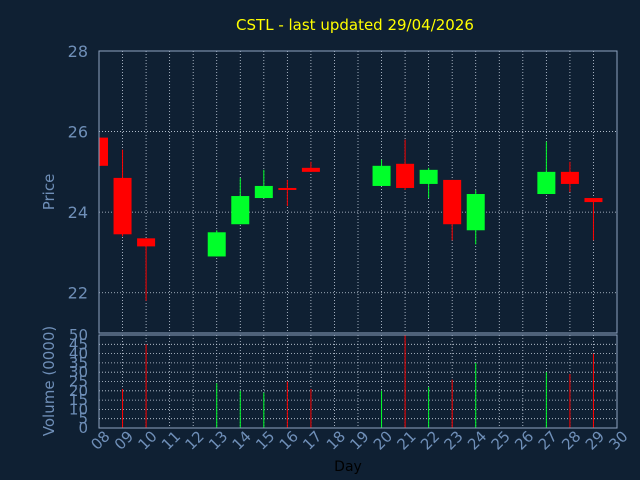 The width and height of the screenshot is (640, 480). Describe the element at coordinates (78, 335) in the screenshot. I see `volume-tick-label: 50` at that location.